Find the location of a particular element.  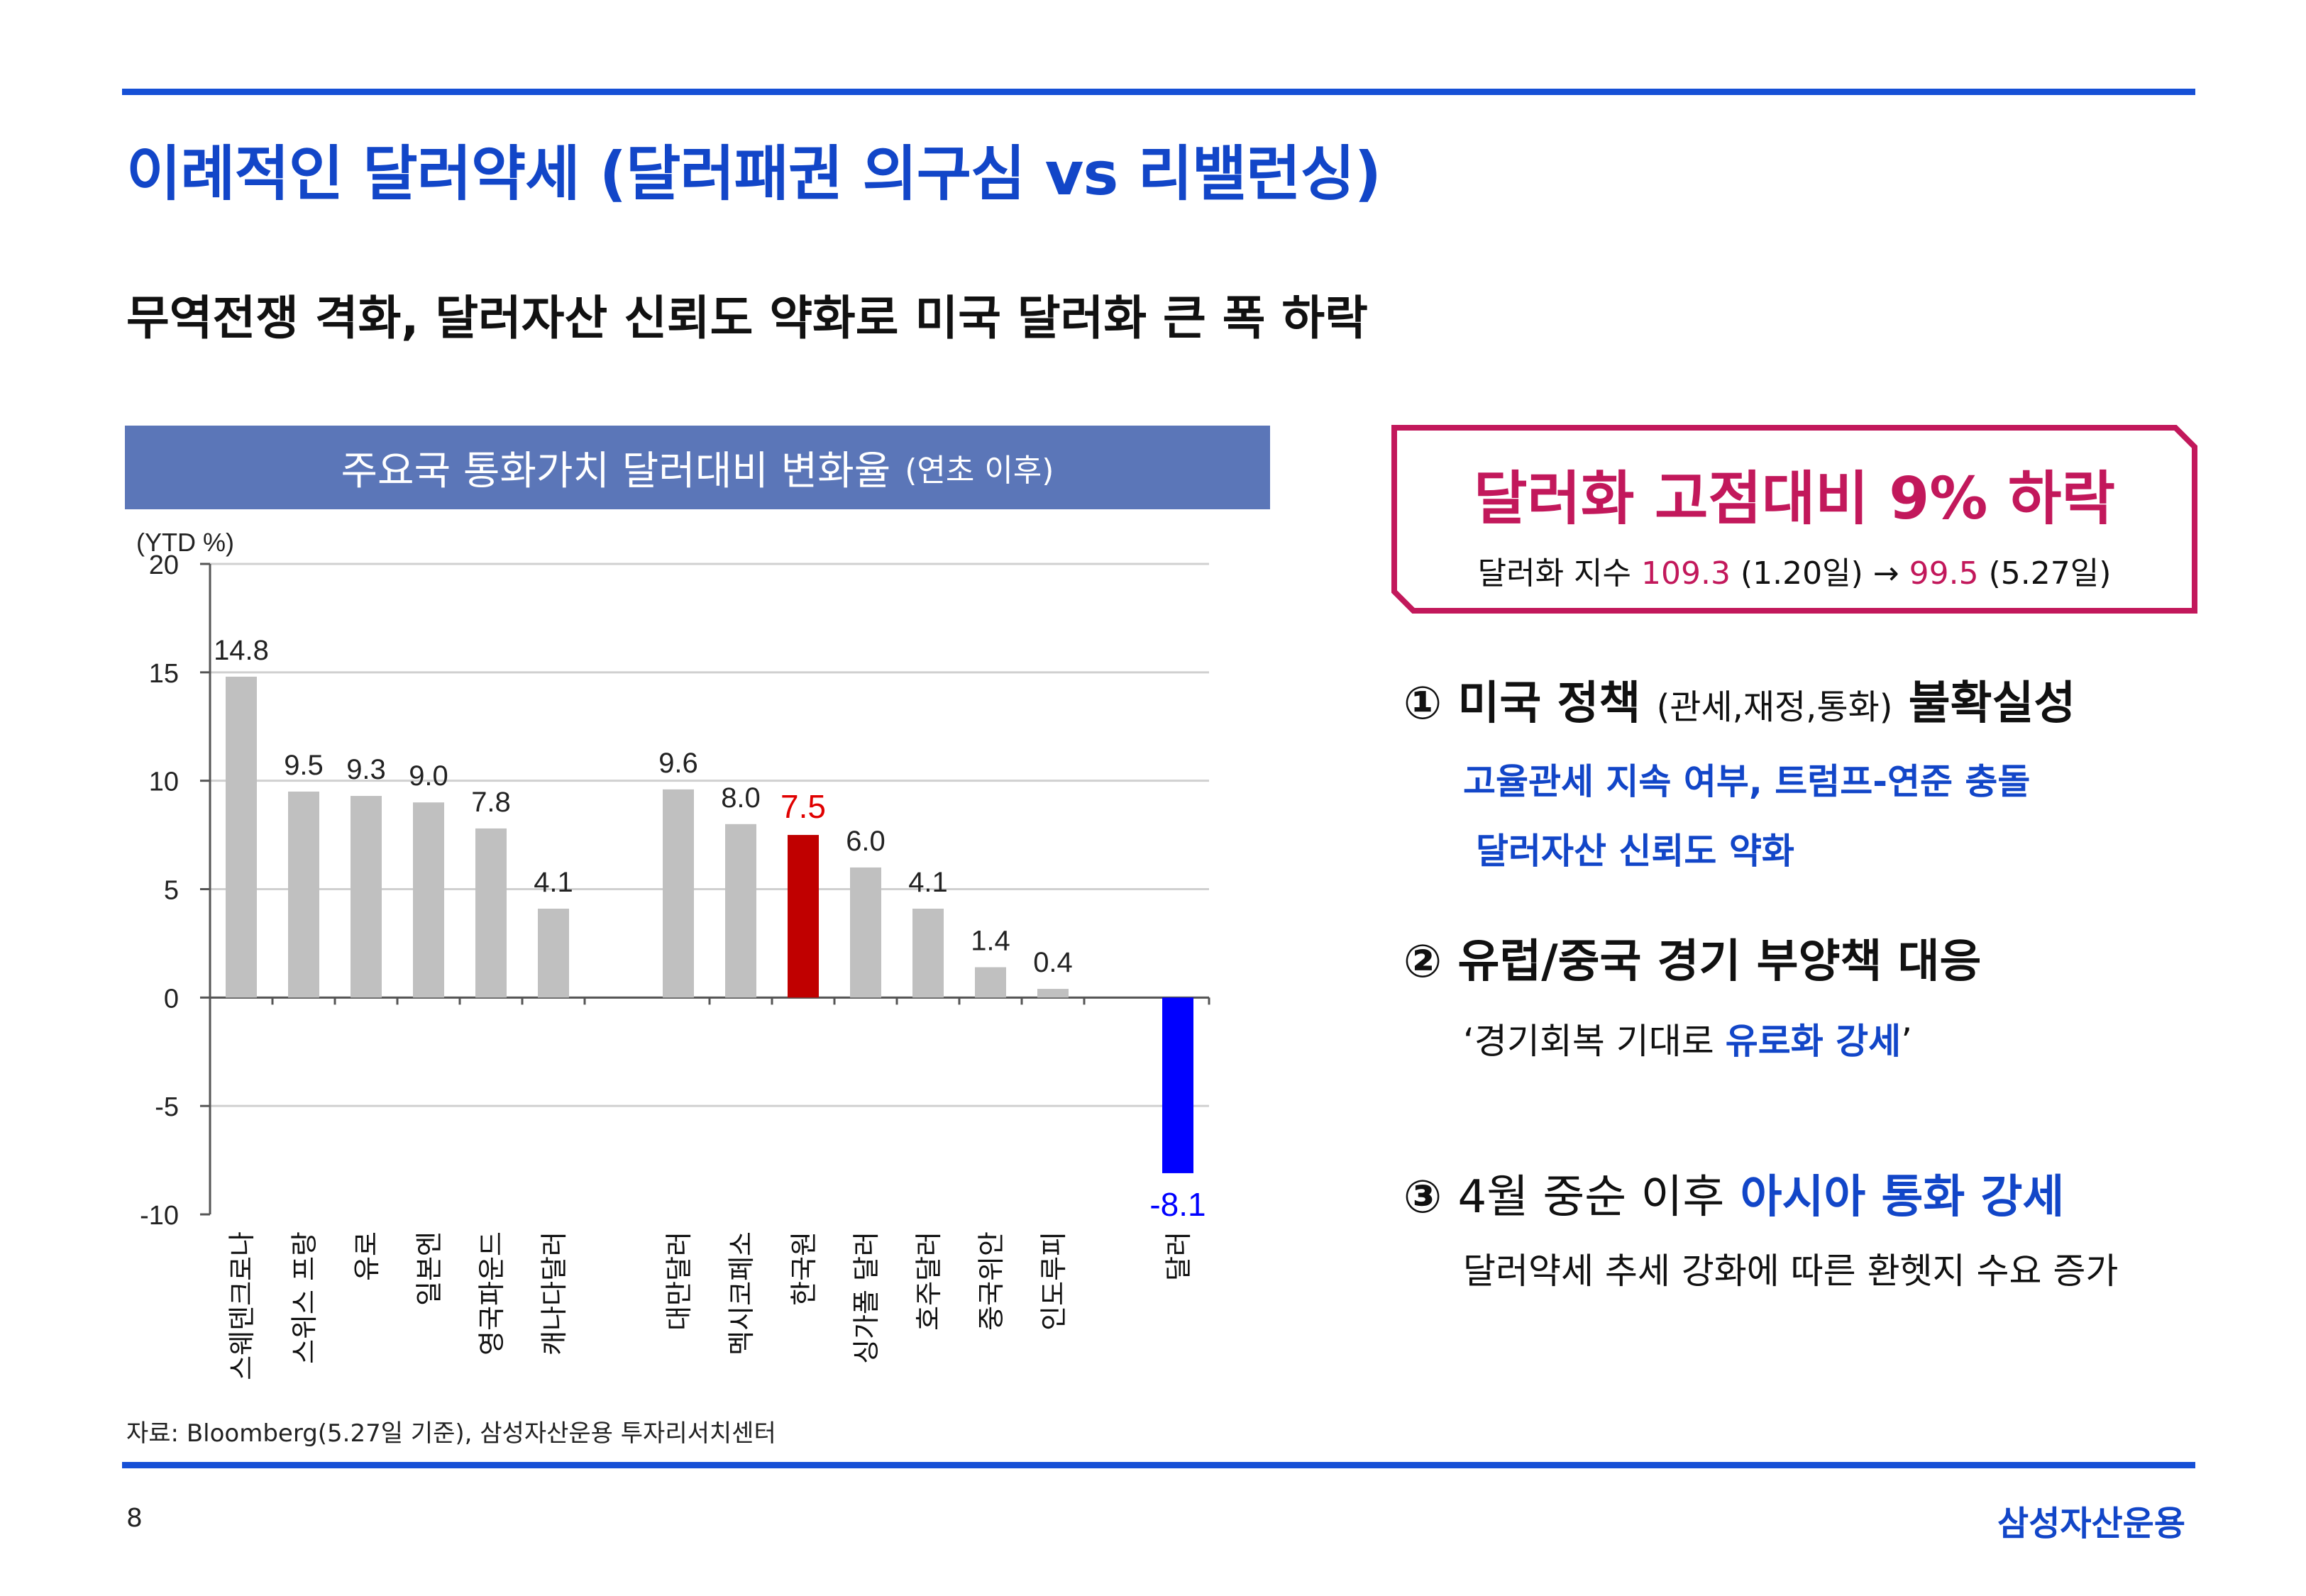

y-tick-label: 10 is located at coordinates (164, 782).